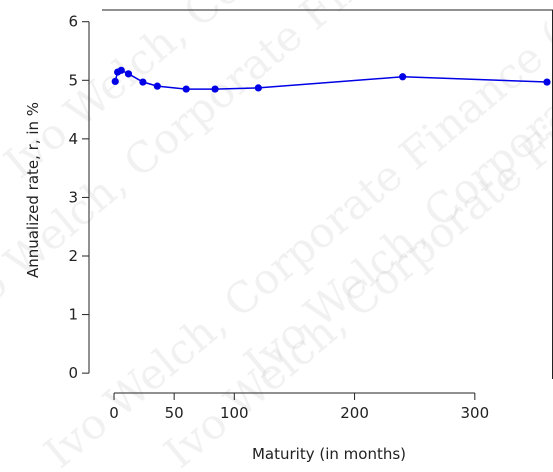 Image resolution: width=553 pixels, height=472 pixels. I want to click on y-tick-label: 4, so click(73, 139).